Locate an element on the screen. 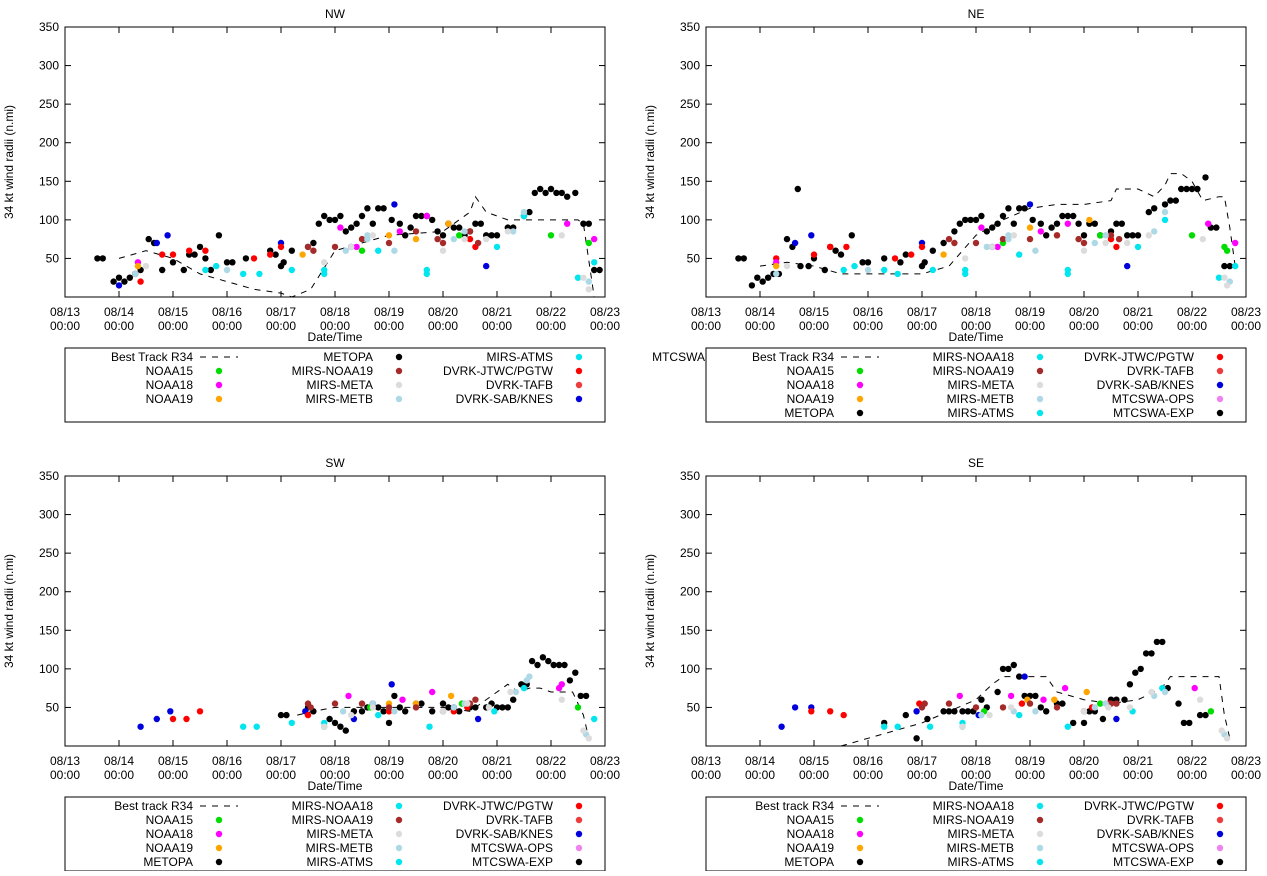 This screenshot has width=1267, height=876. legend-label: MIRS-METB is located at coordinates (980, 399).